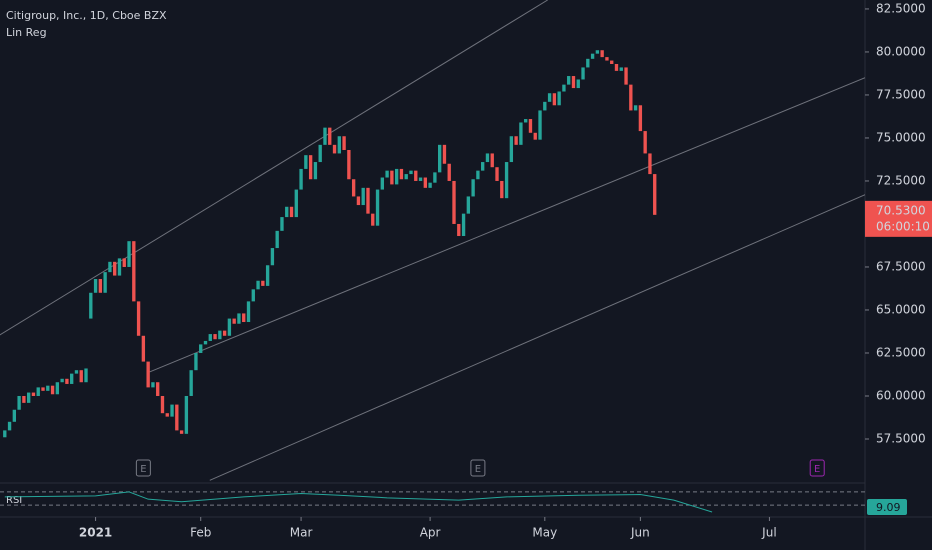 This screenshot has height=550, width=932. Describe the element at coordinates (901, 51) in the screenshot. I see `y-tick-label: 80.0000` at that location.